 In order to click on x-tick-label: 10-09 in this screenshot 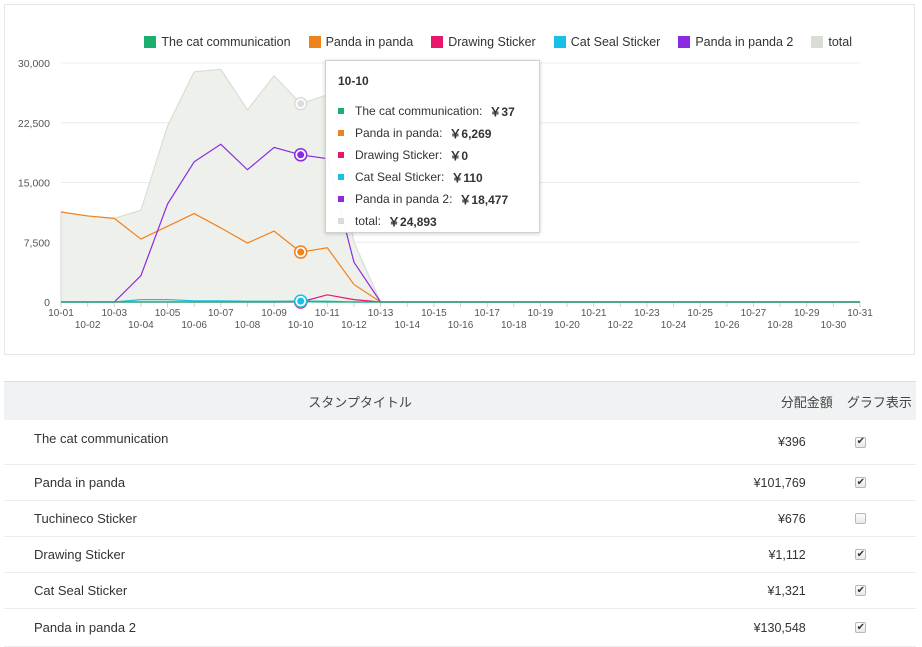, I will do `click(274, 313)`.